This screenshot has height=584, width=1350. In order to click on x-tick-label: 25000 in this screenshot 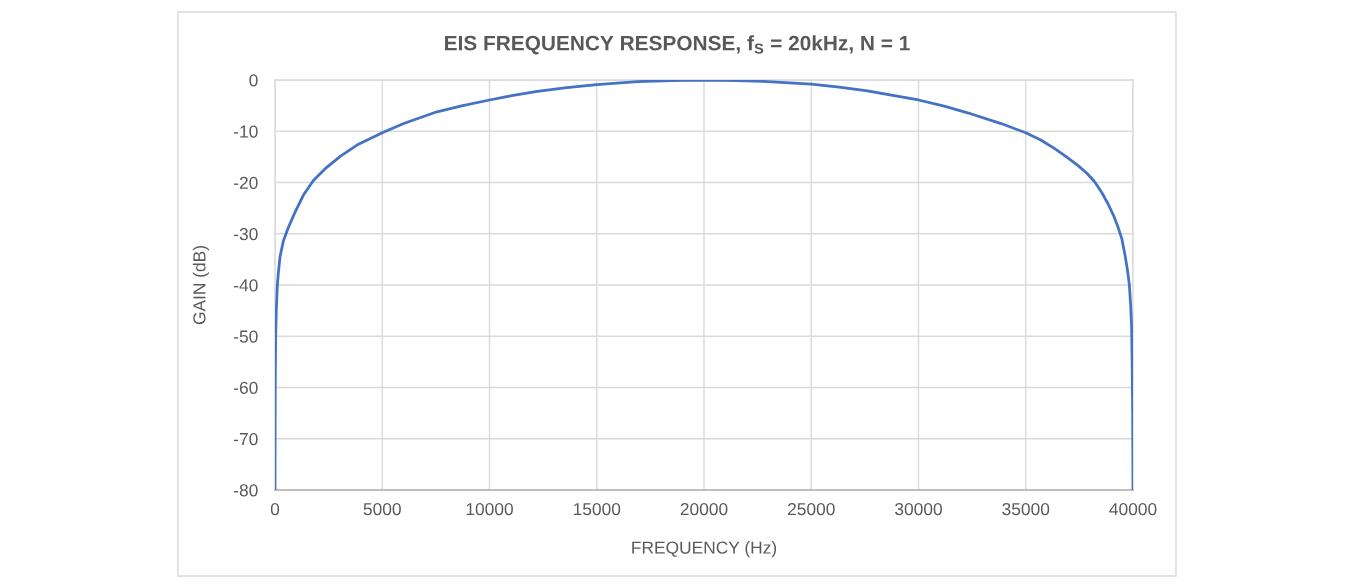, I will do `click(811, 509)`.